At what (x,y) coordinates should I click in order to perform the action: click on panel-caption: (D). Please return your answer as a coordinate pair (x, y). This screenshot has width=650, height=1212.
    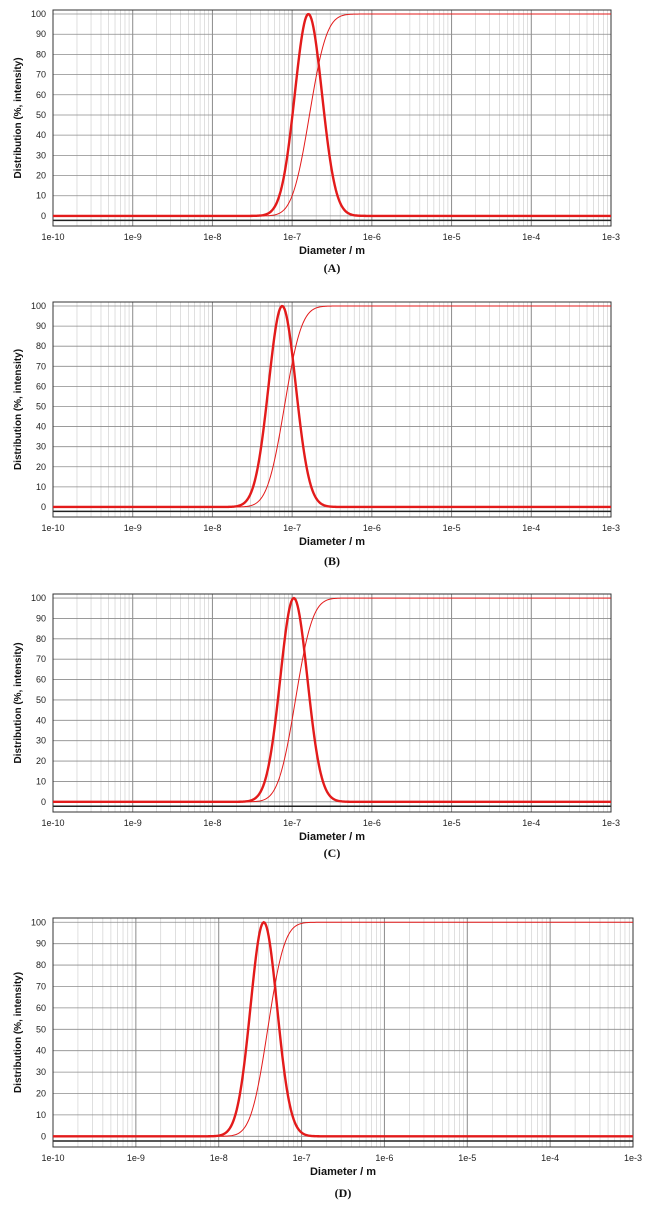
    Looking at the image, I should click on (343, 1193).